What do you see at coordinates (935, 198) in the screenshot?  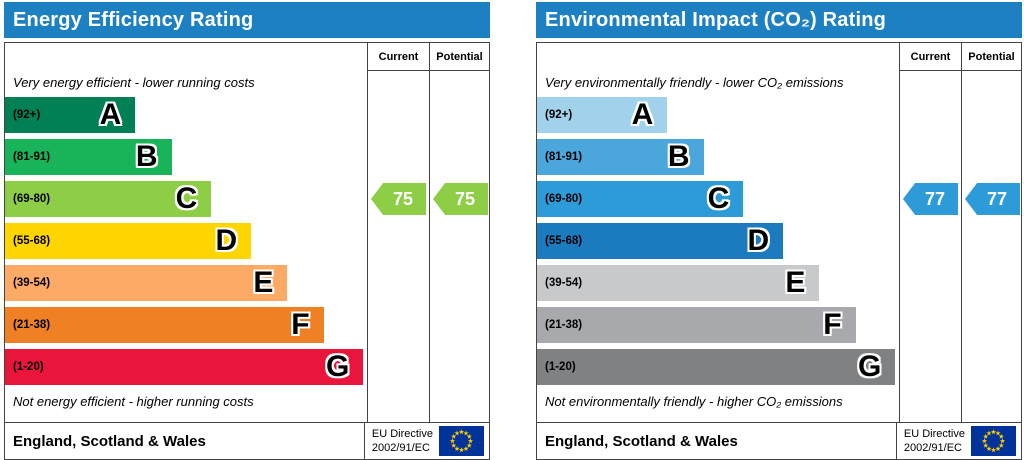 I see `current-rating-value: 77` at bounding box center [935, 198].